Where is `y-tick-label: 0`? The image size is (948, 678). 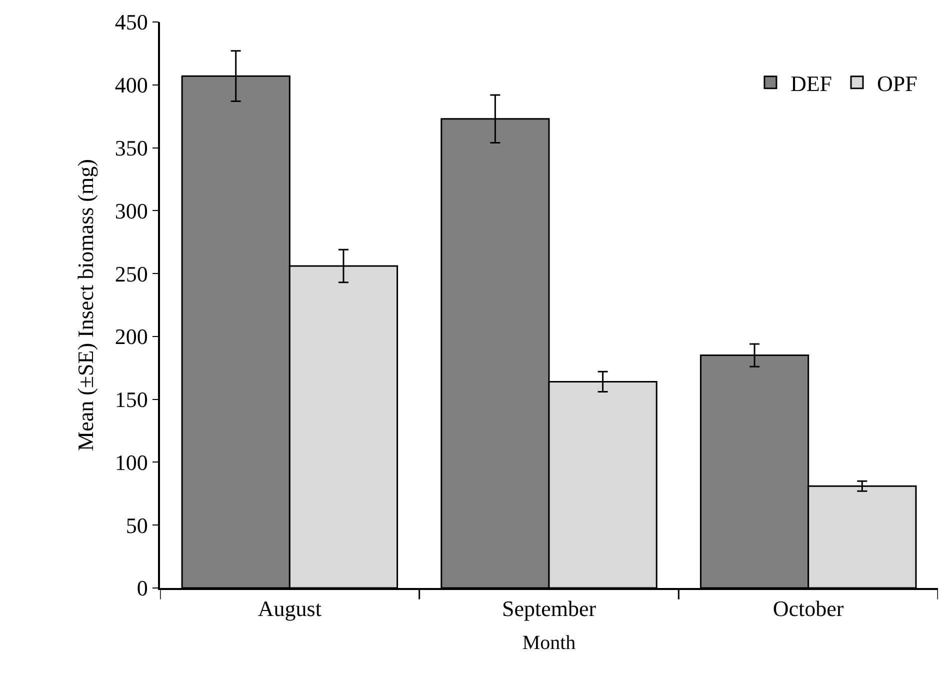 y-tick-label: 0 is located at coordinates (142, 588).